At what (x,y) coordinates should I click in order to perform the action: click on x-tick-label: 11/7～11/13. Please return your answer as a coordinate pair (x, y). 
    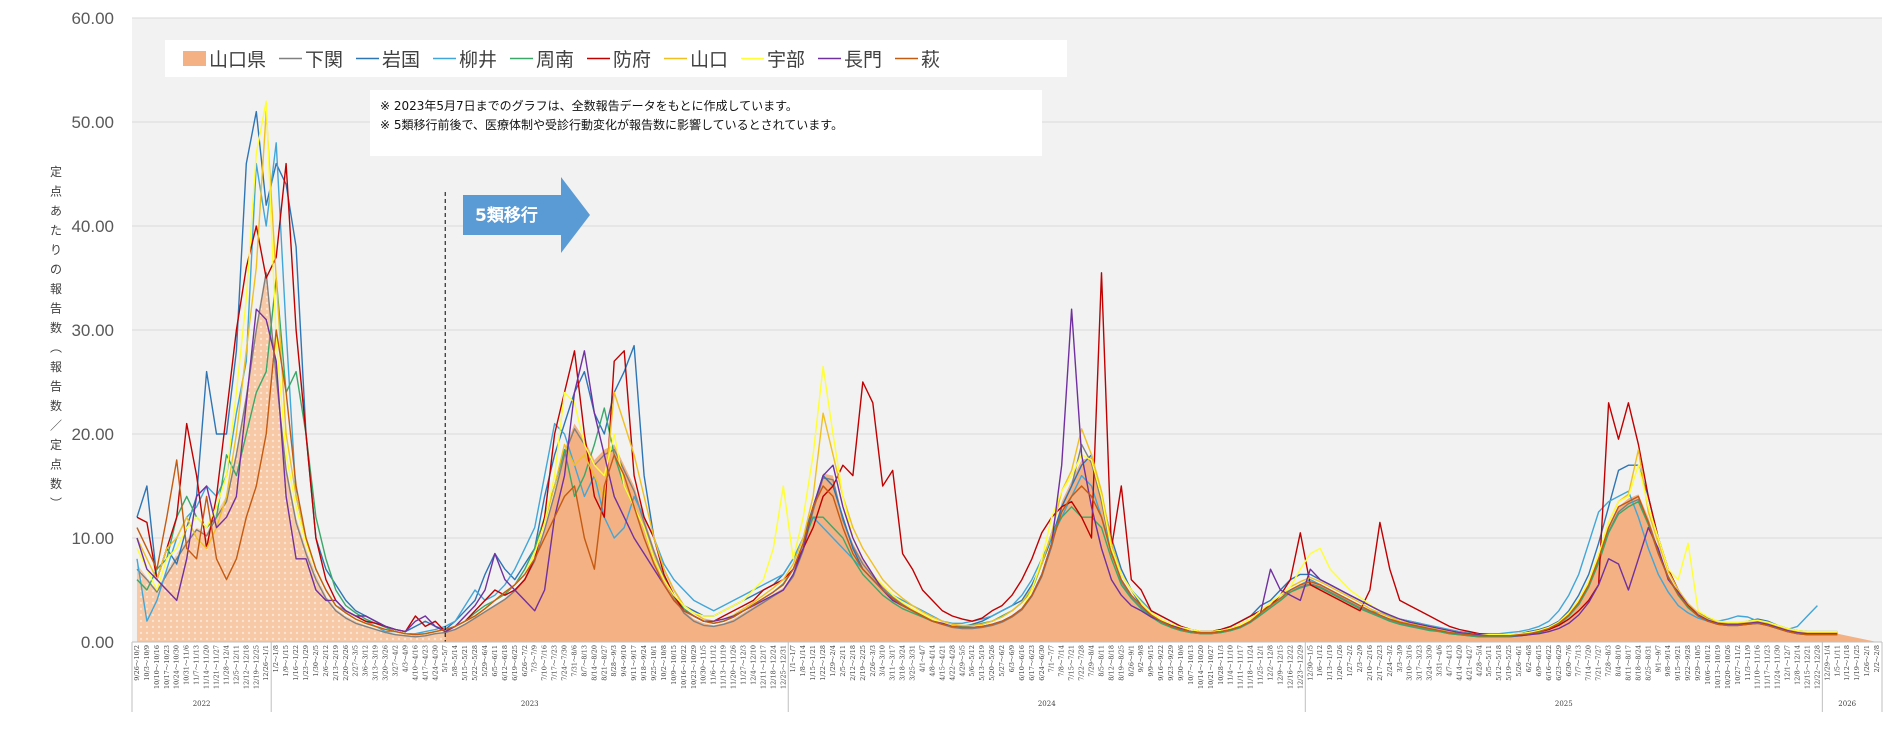
    Looking at the image, I should click on (197, 665).